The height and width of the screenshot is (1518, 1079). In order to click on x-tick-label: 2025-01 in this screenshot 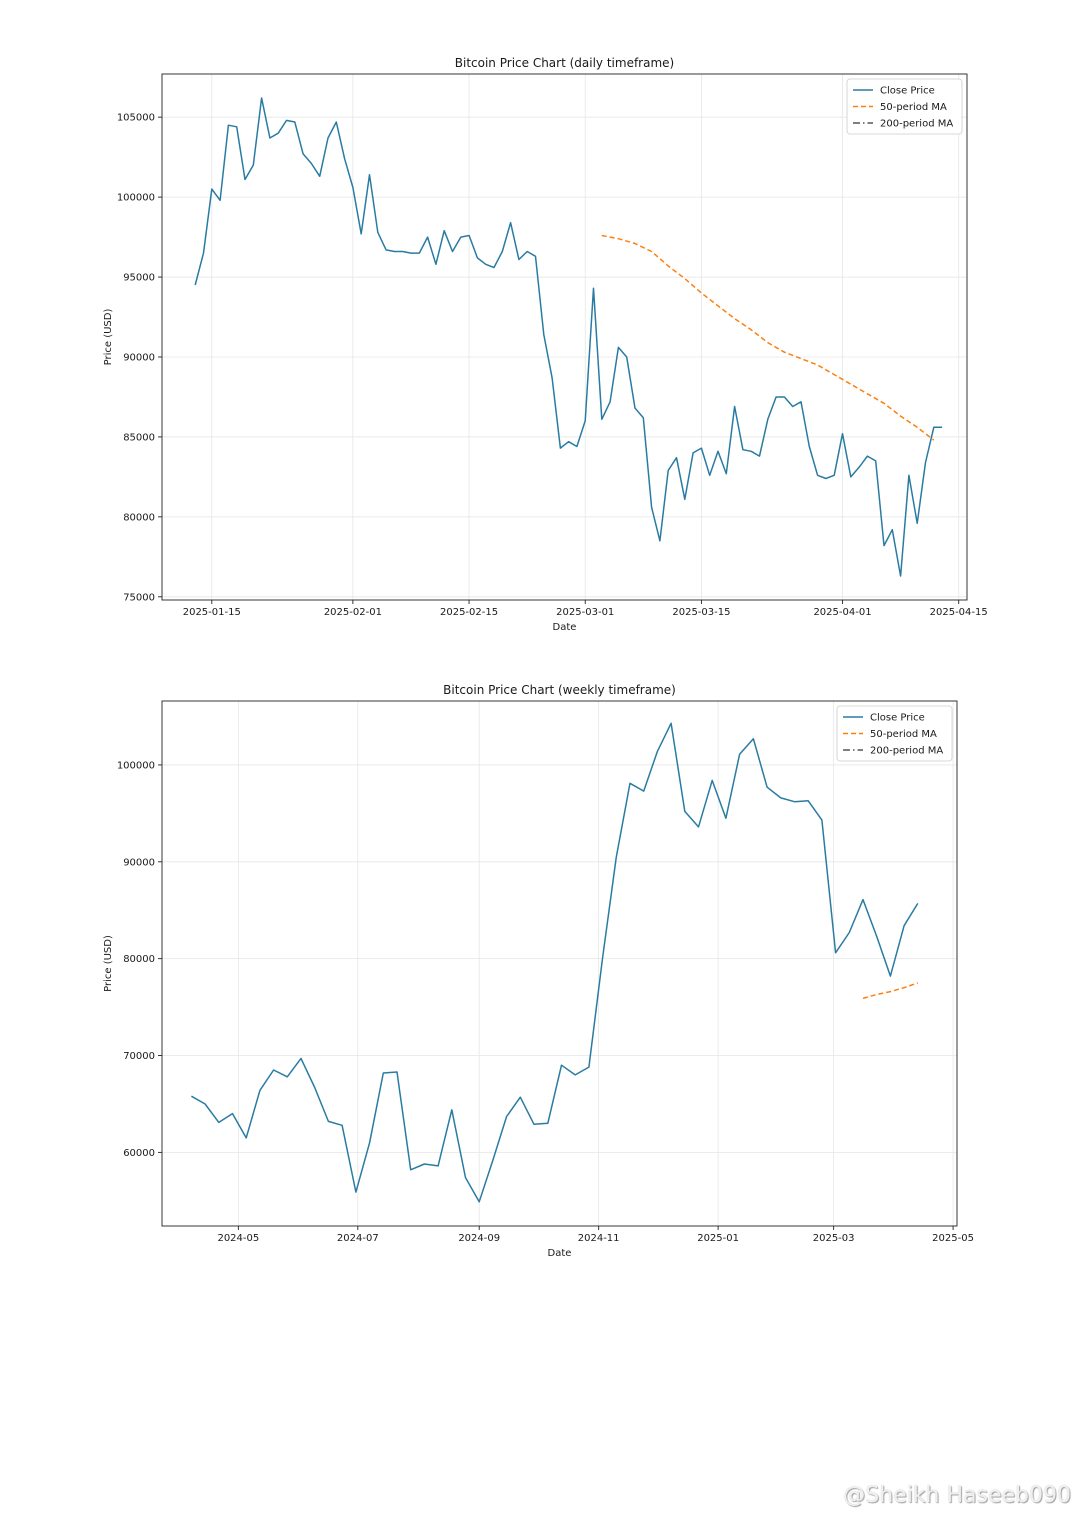, I will do `click(718, 1238)`.